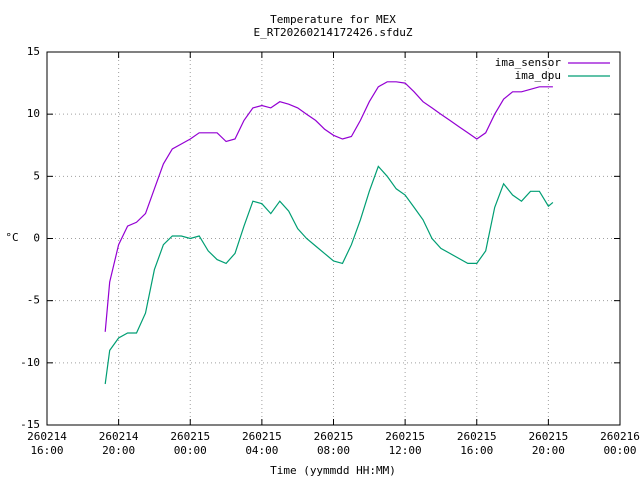 This screenshot has height=480, width=640. I want to click on legend-label: ima_sensor, so click(528, 62).